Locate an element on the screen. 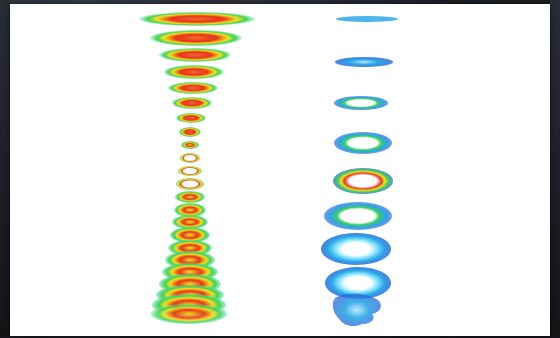  scattered-cloud is located at coordinates (356, 310).